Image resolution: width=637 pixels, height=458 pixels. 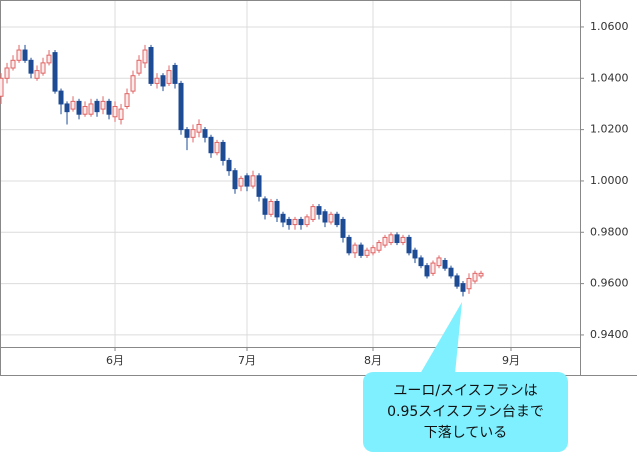 I want to click on x-tick-label: 8月, so click(x=373, y=360).